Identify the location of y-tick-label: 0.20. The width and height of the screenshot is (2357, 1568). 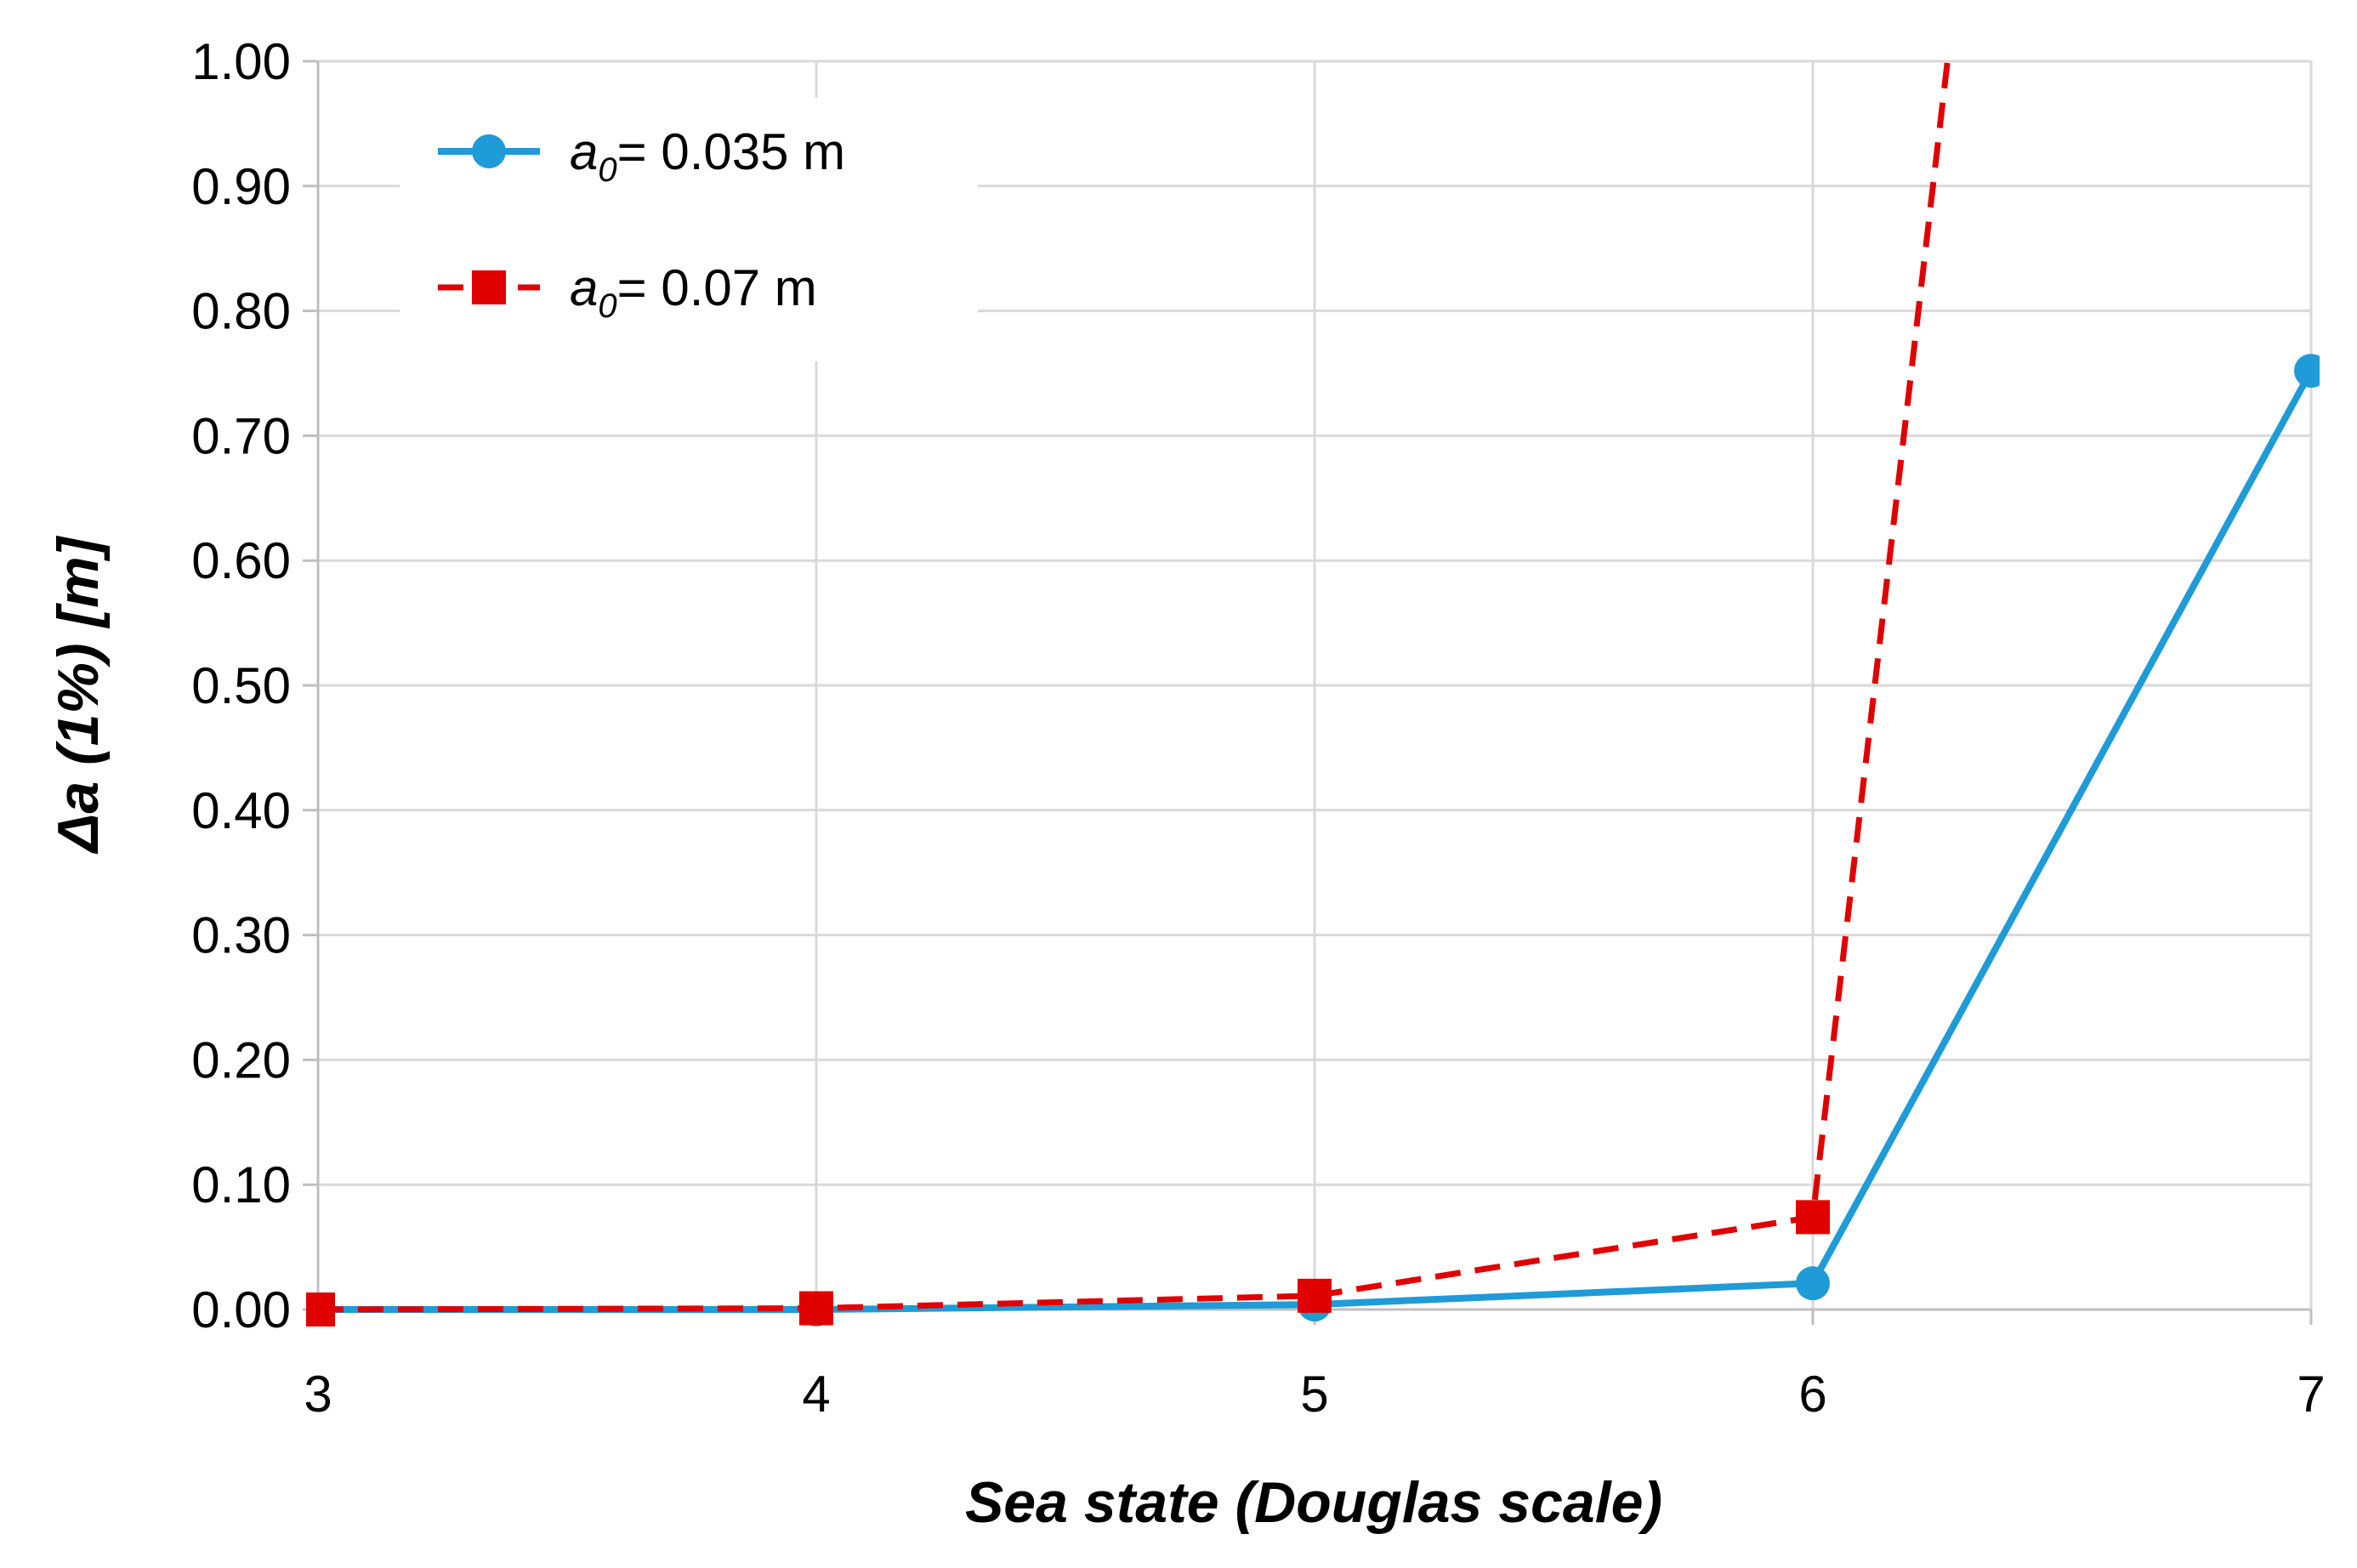
(241, 1059).